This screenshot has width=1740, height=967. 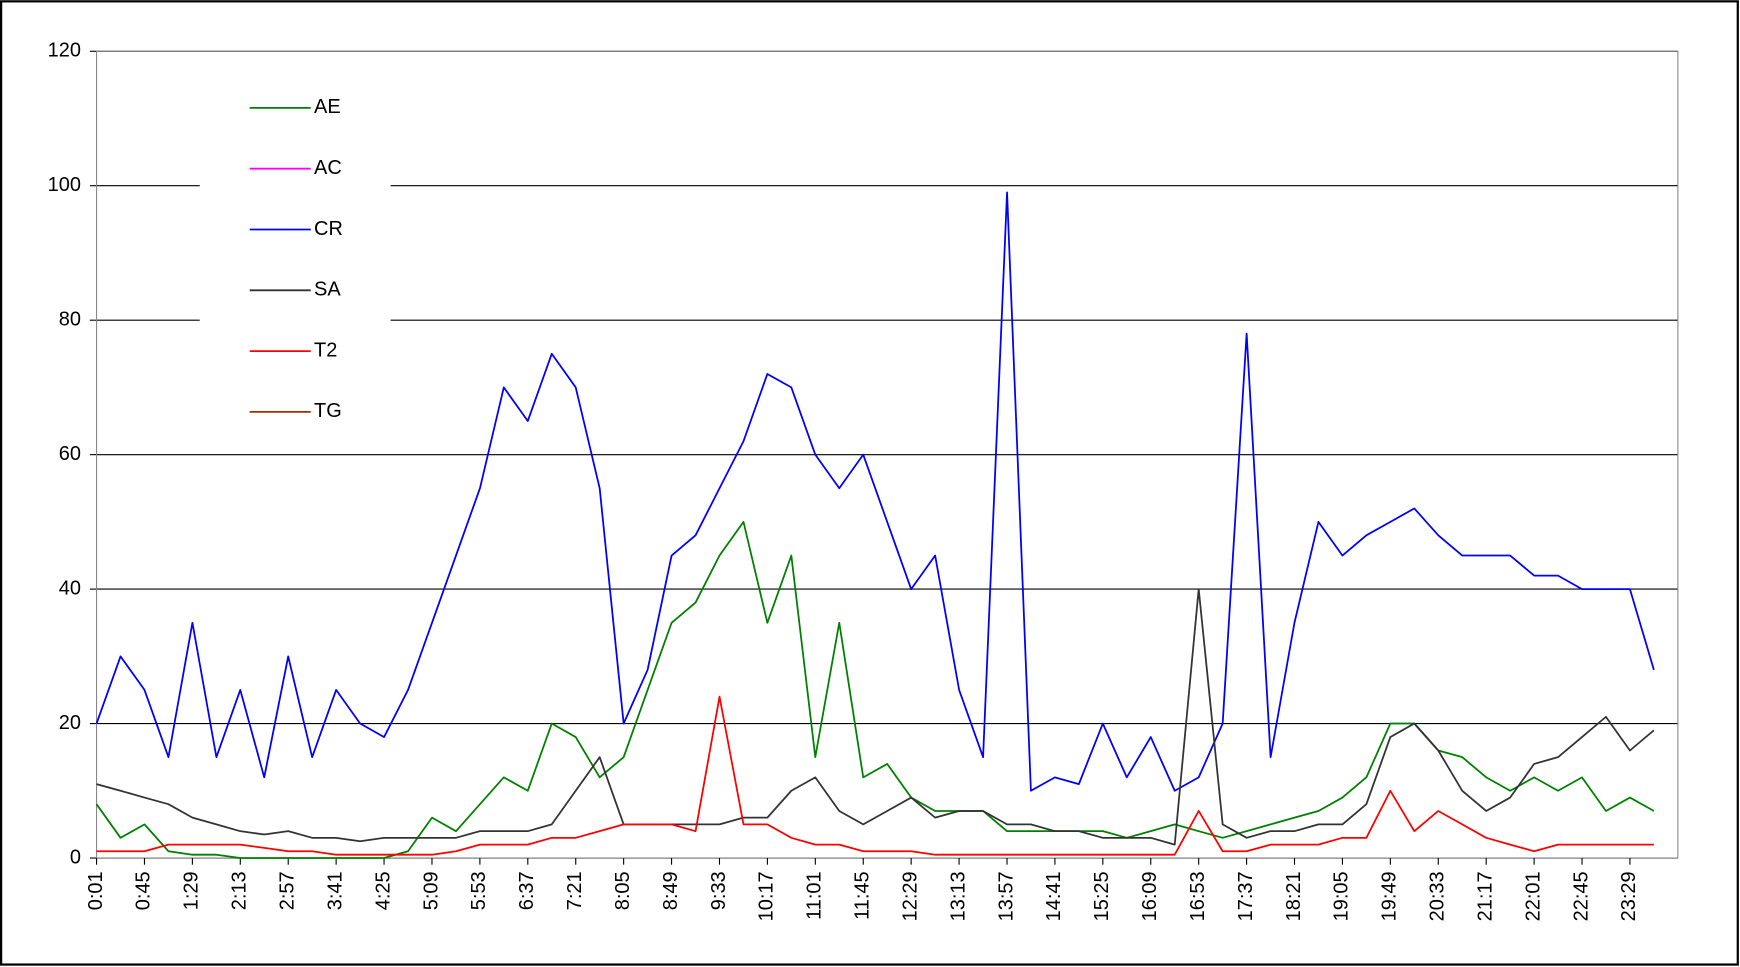 I want to click on legend-label: AE, so click(x=327, y=107).